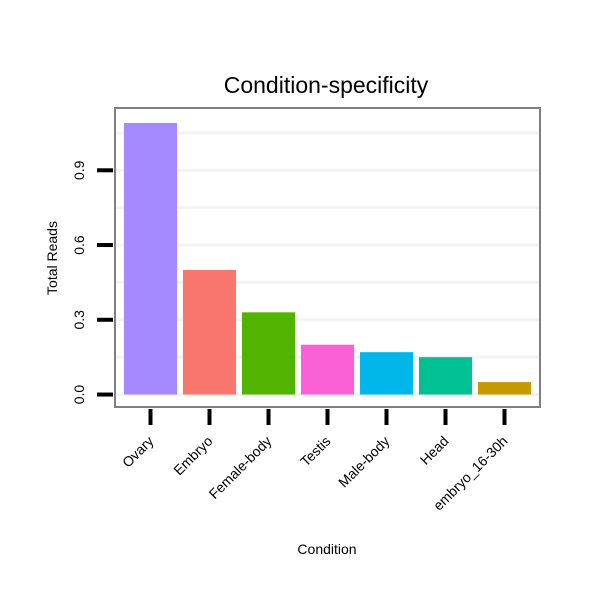 This screenshot has height=600, width=600. I want to click on x-tick-label: Embryo, so click(193, 456).